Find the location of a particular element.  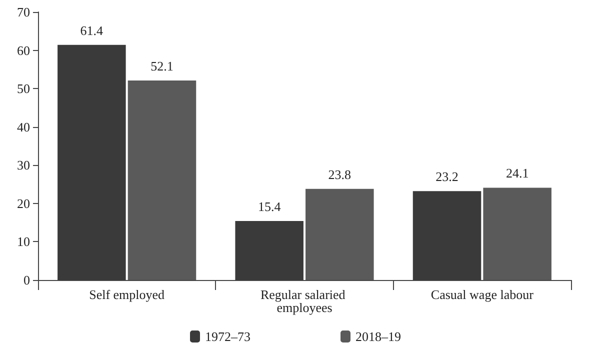

legend-label: 2018–19 is located at coordinates (378, 336).